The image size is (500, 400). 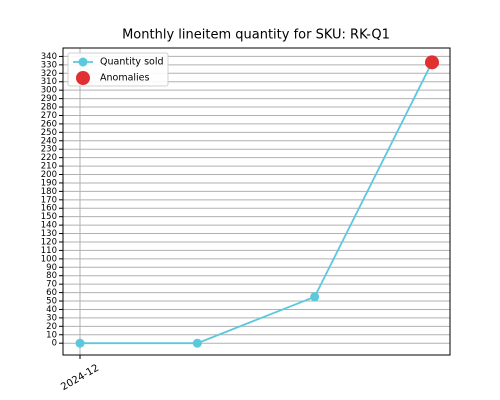 What do you see at coordinates (51, 335) in the screenshot?
I see `y-tick-label: 10` at bounding box center [51, 335].